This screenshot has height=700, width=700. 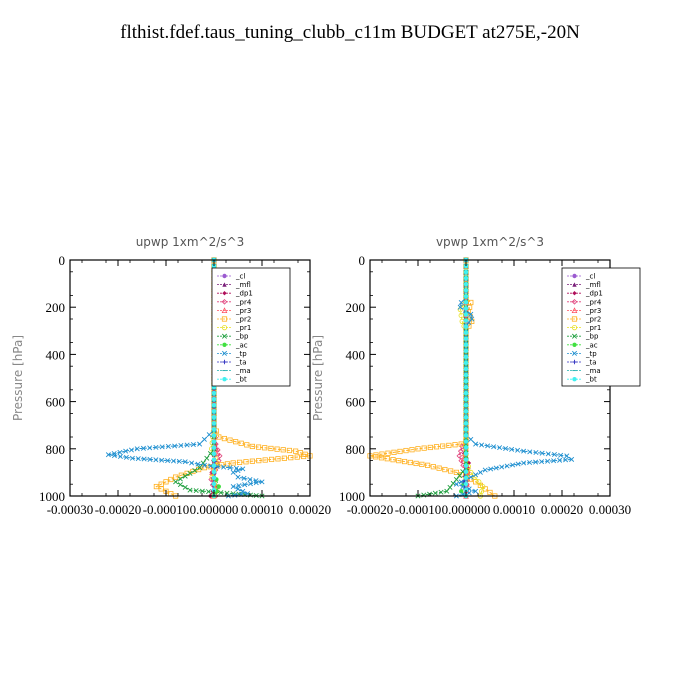 I want to click on legend-item-bt: _bt, so click(x=232, y=380).